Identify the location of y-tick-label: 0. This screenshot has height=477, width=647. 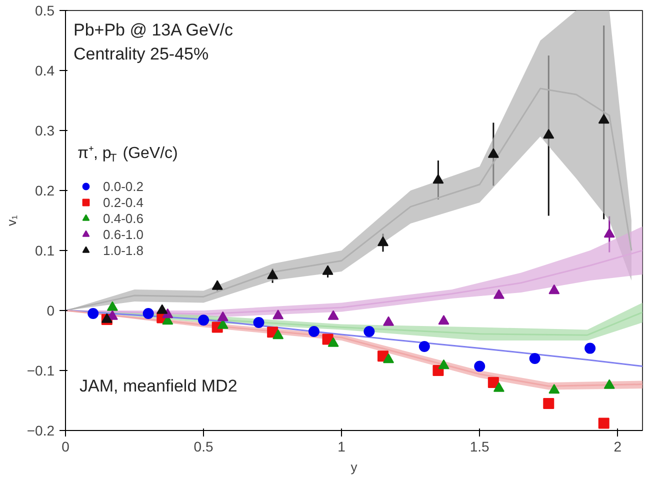
(50, 310).